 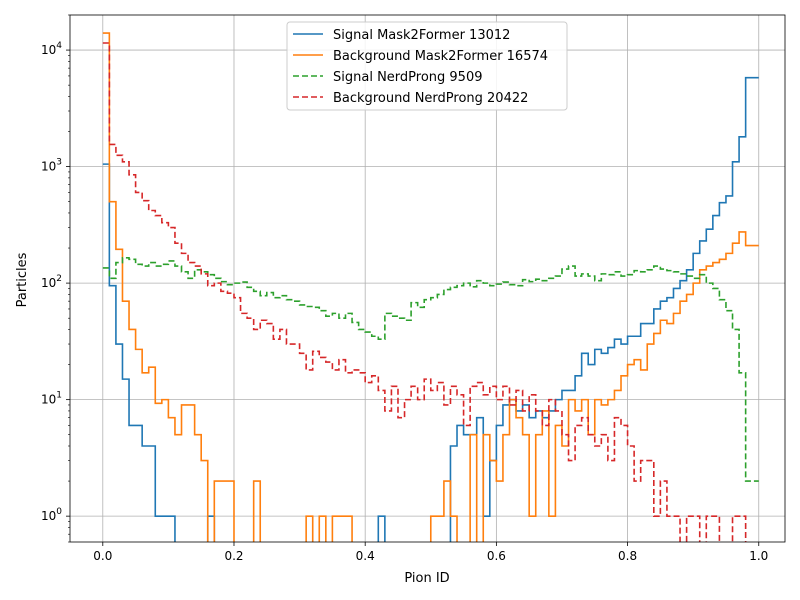 What do you see at coordinates (627, 556) in the screenshot?
I see `x-tick-label: 0.8` at bounding box center [627, 556].